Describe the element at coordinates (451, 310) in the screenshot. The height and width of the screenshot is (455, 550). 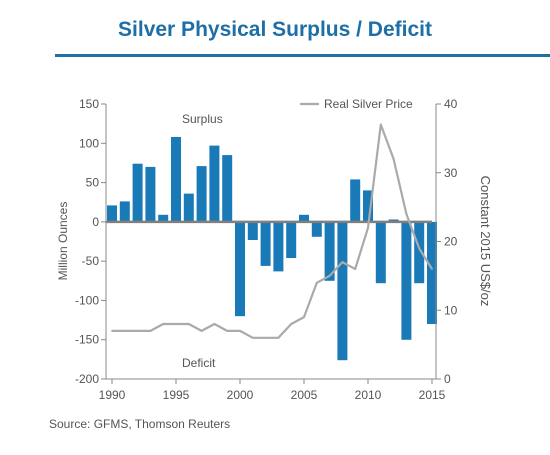
I see `right-tick-label: 10` at that location.